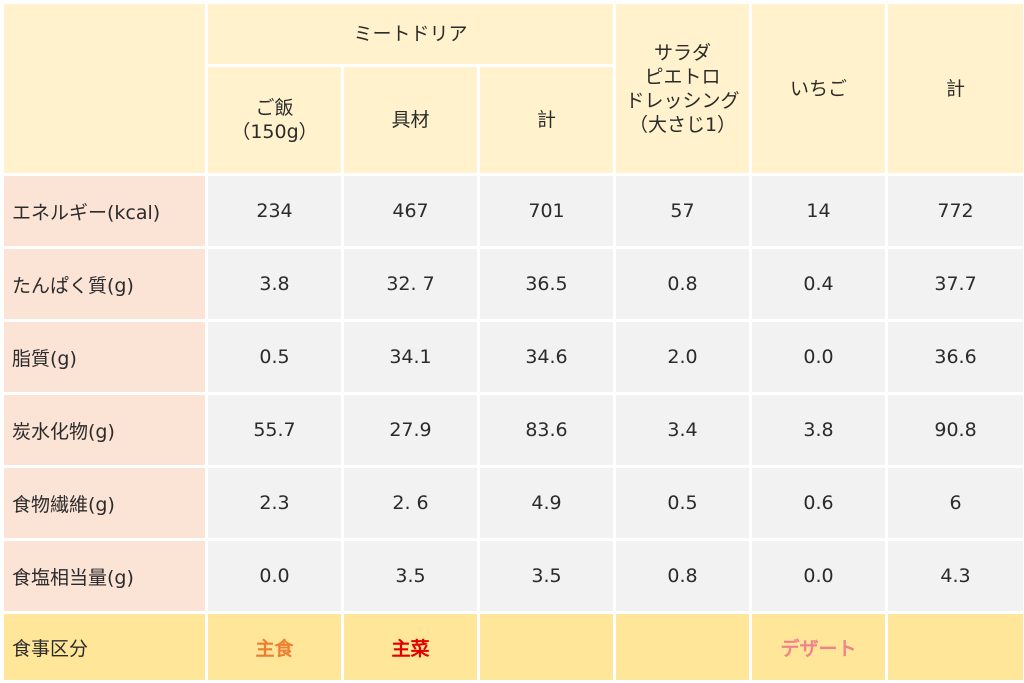 This screenshot has height=683, width=1024. Describe the element at coordinates (819, 284) in the screenshot. I see `value-cell: 0.4` at that location.